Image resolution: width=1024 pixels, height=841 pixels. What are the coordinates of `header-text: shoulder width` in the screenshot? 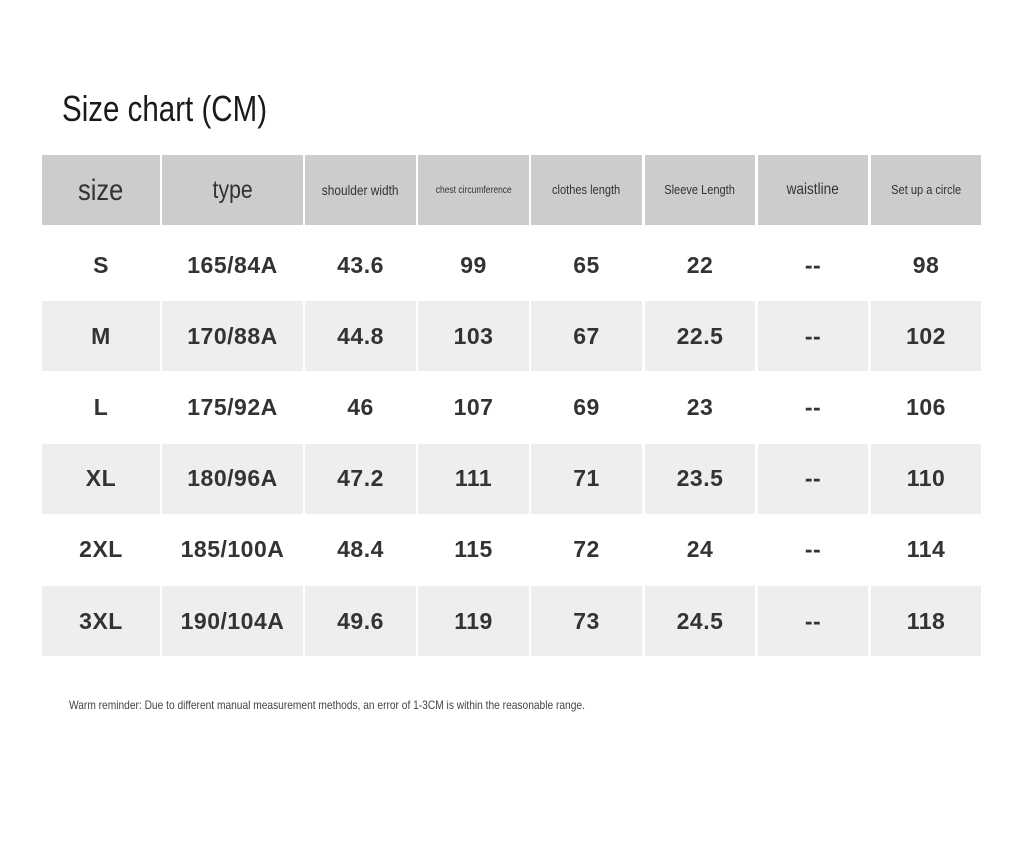 It's located at (360, 189).